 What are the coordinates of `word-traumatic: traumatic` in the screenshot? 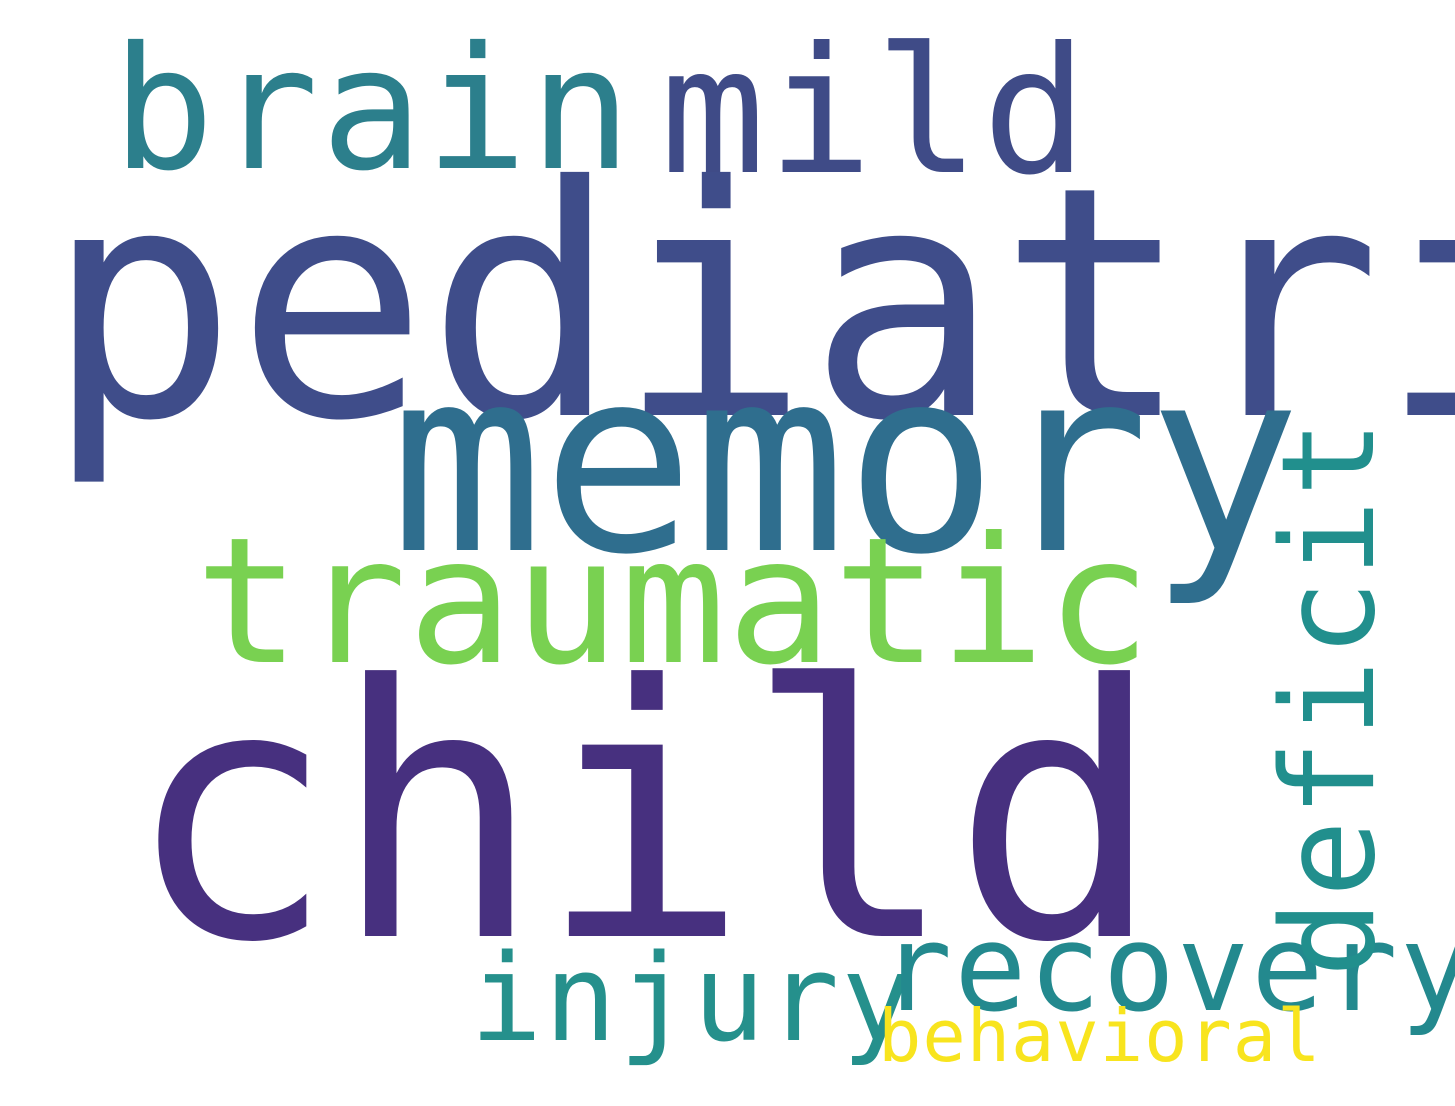 It's located at (674, 602).